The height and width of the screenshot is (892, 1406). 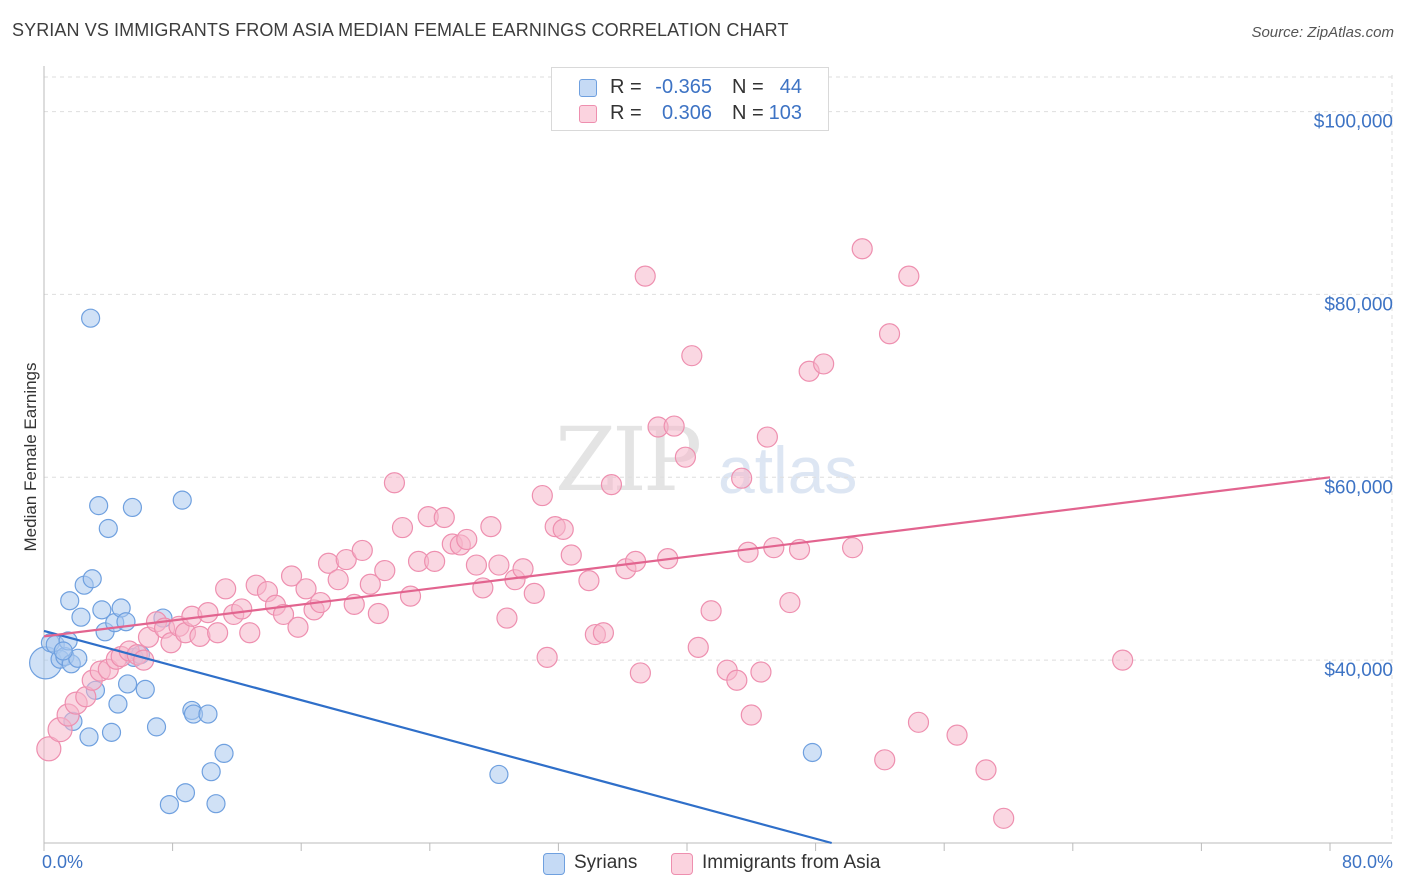 I want to click on legend-label-immigrants-from-asia: Immigrants from Asia, so click(x=791, y=862).